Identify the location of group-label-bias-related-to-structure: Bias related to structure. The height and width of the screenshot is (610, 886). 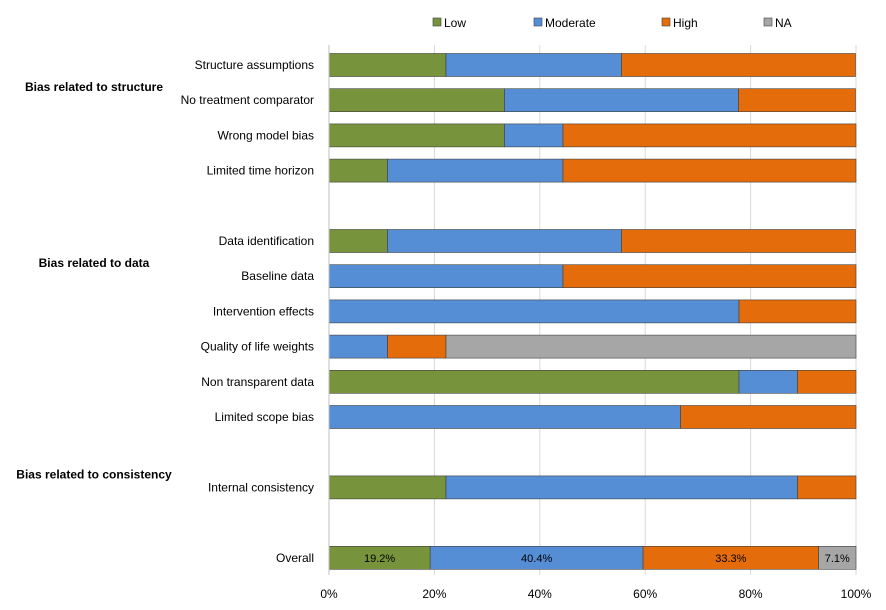
(94, 87).